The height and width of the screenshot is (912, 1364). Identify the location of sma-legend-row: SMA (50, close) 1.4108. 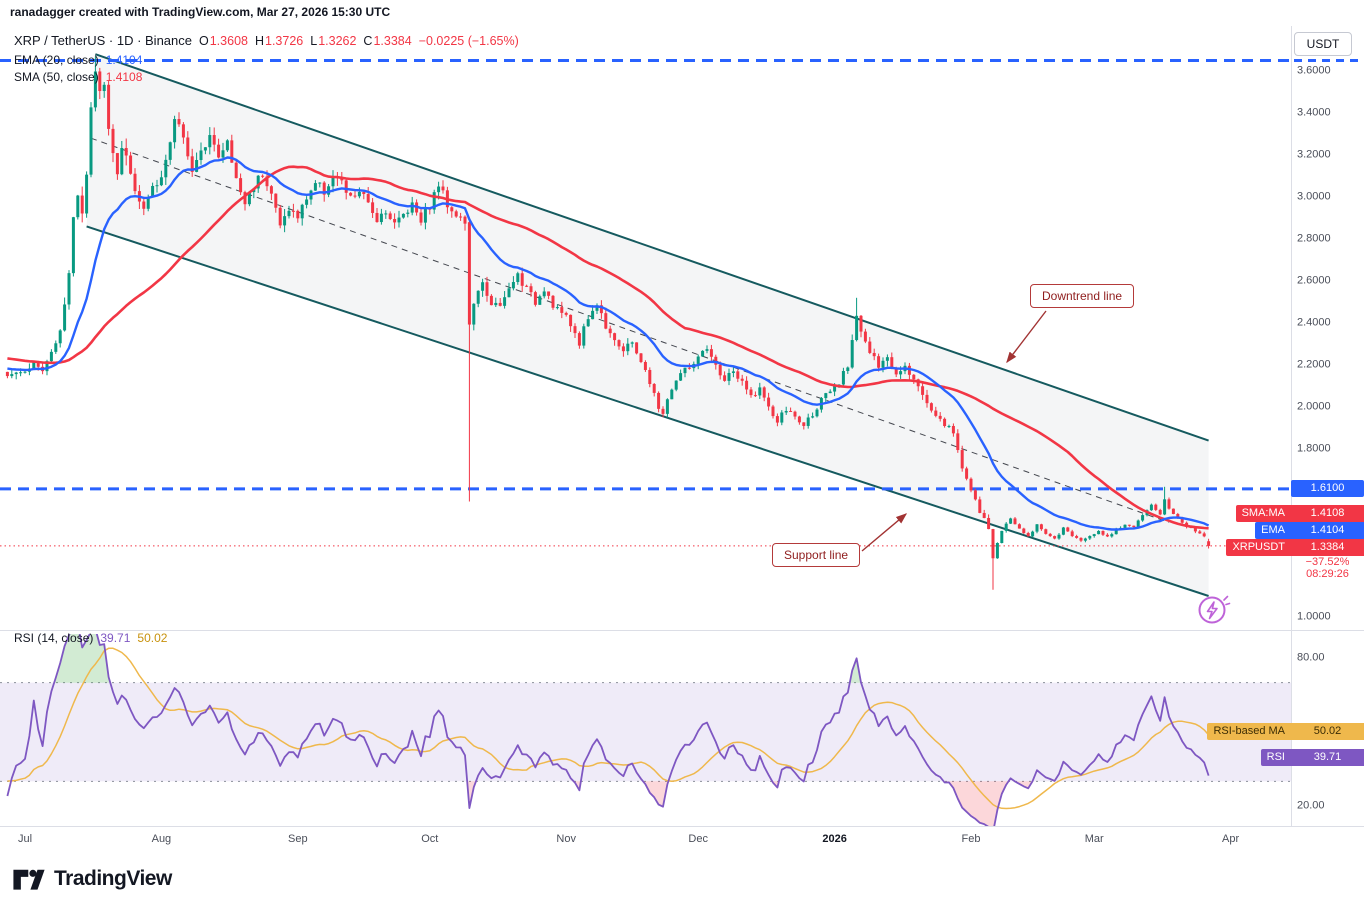
(78, 77).